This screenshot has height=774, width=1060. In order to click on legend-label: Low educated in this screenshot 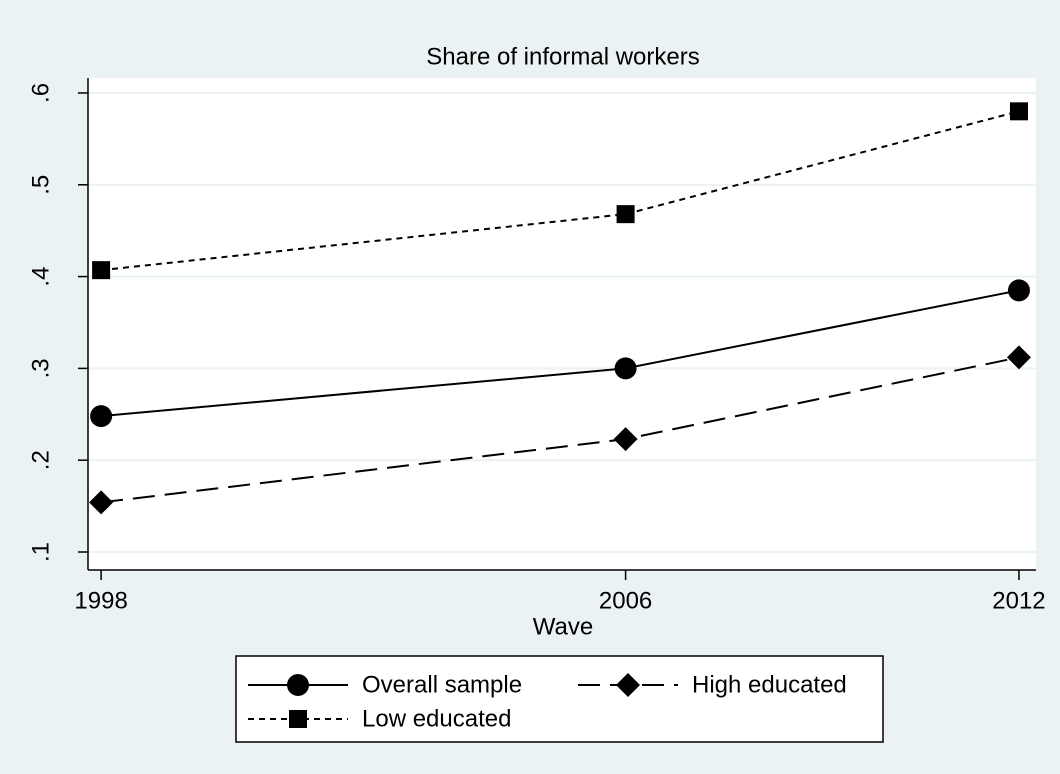, I will do `click(436, 718)`.